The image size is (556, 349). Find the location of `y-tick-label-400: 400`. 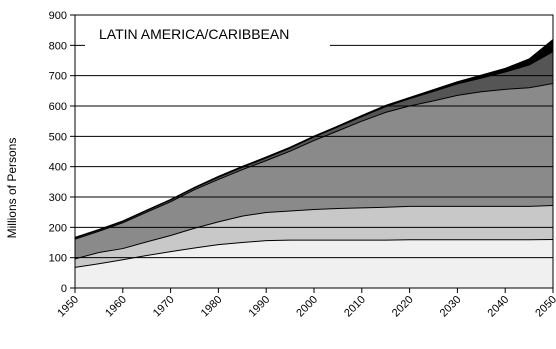

y-tick-label-400: 400 is located at coordinates (58, 168).